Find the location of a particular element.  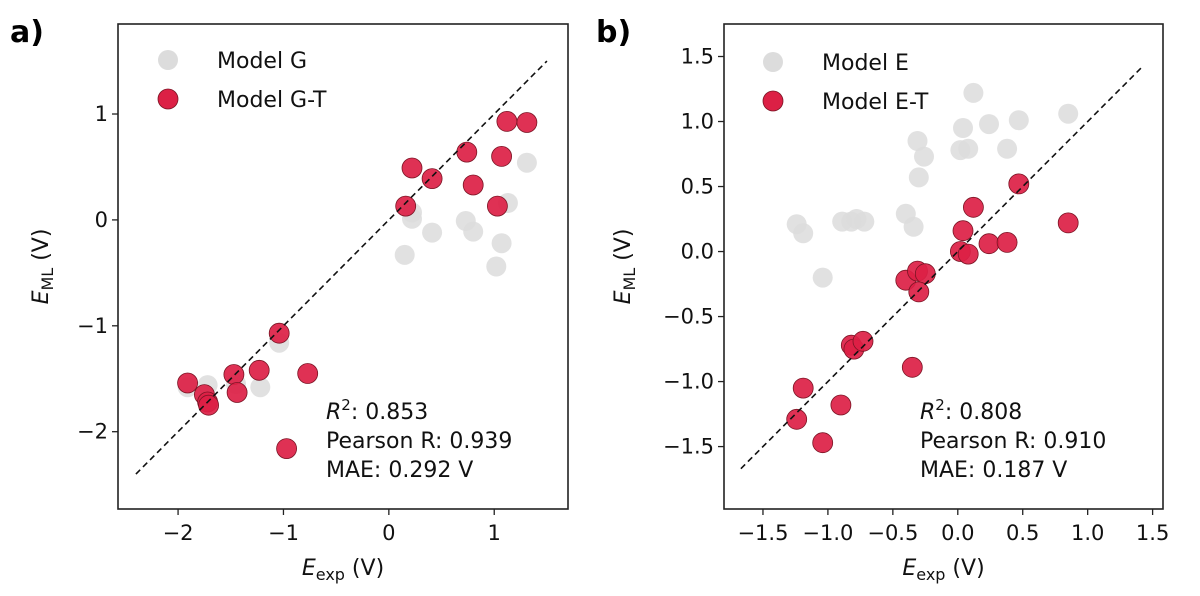

panel-label: a) is located at coordinates (27, 32).